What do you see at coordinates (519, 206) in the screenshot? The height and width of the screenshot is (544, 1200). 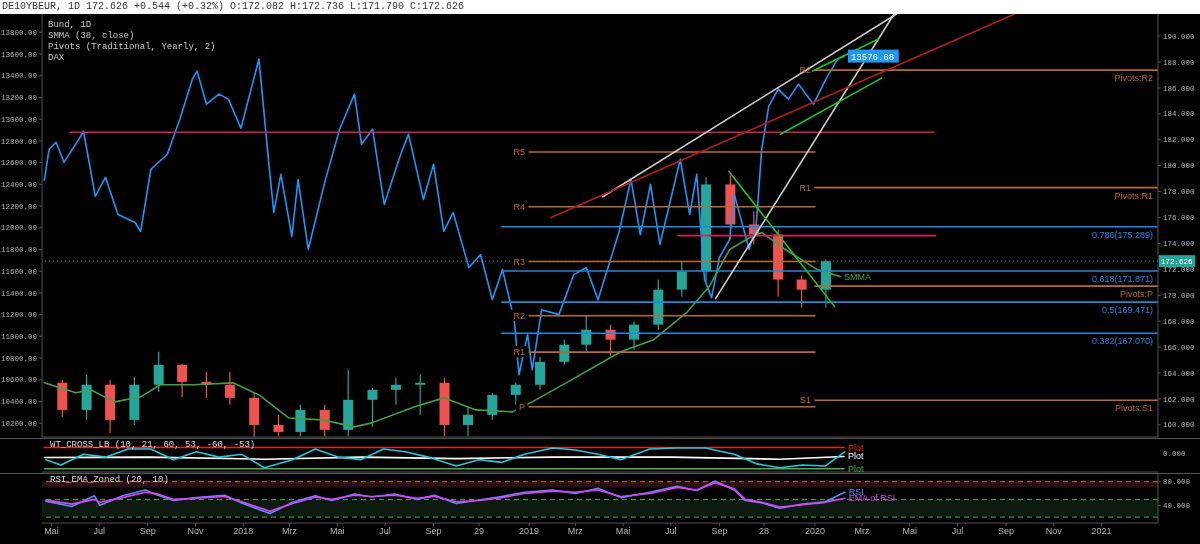 I see `series-label: R4` at bounding box center [519, 206].